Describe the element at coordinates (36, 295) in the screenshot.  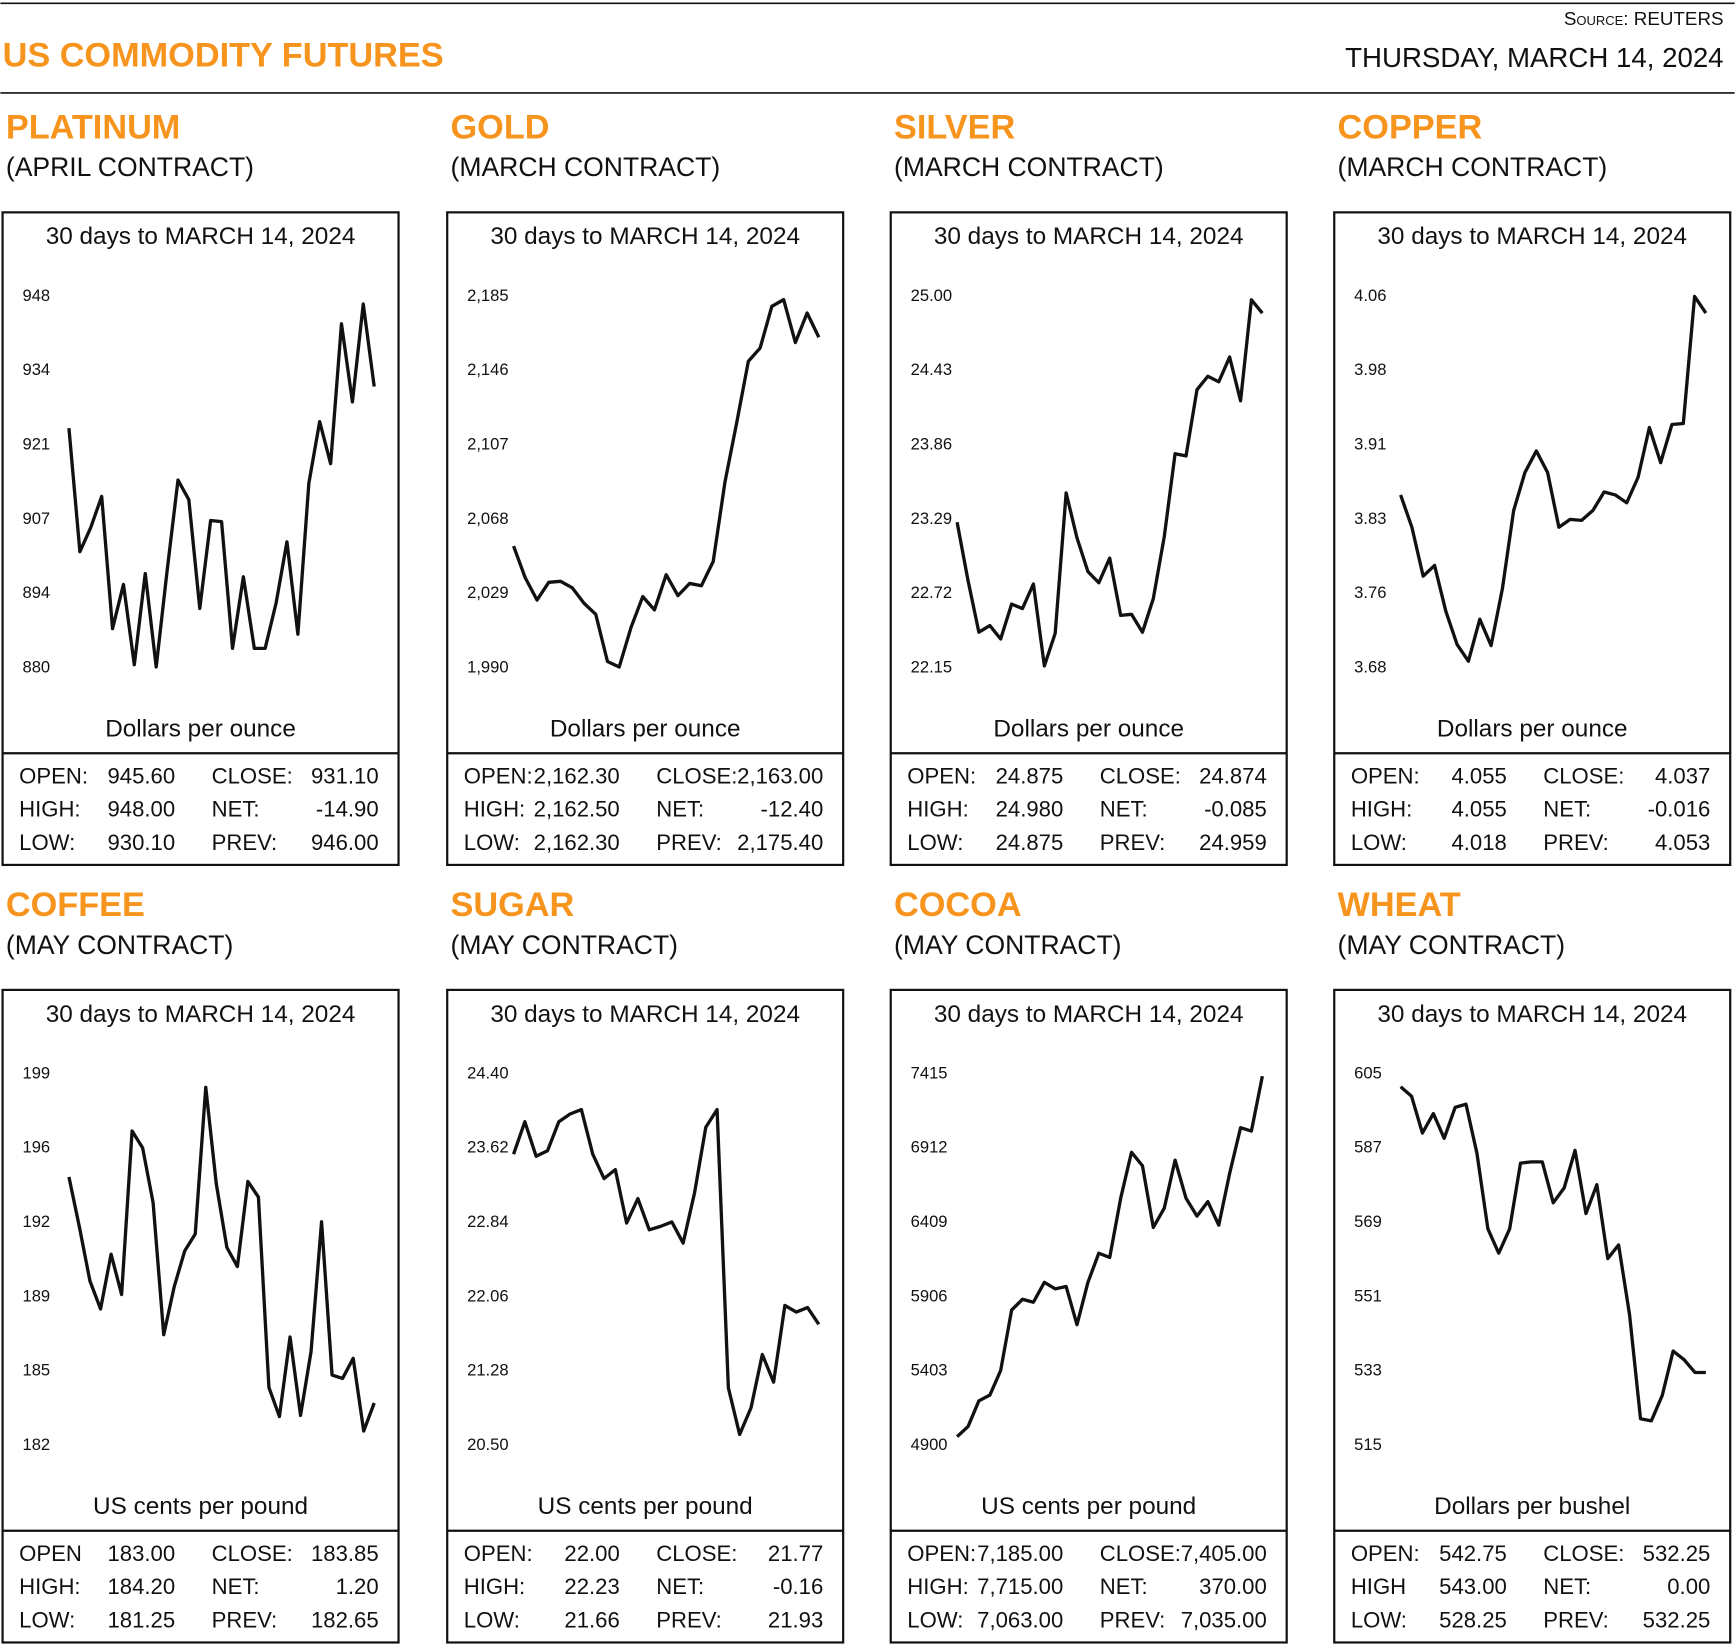
I see `y-tick-label: 948` at that location.